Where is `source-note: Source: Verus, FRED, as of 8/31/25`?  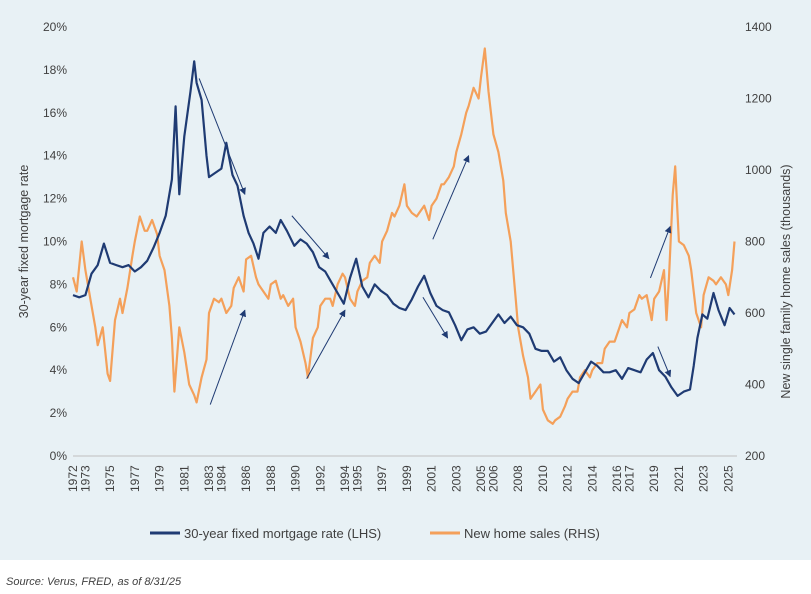
source-note: Source: Verus, FRED, as of 8/31/25 is located at coordinates (94, 582).